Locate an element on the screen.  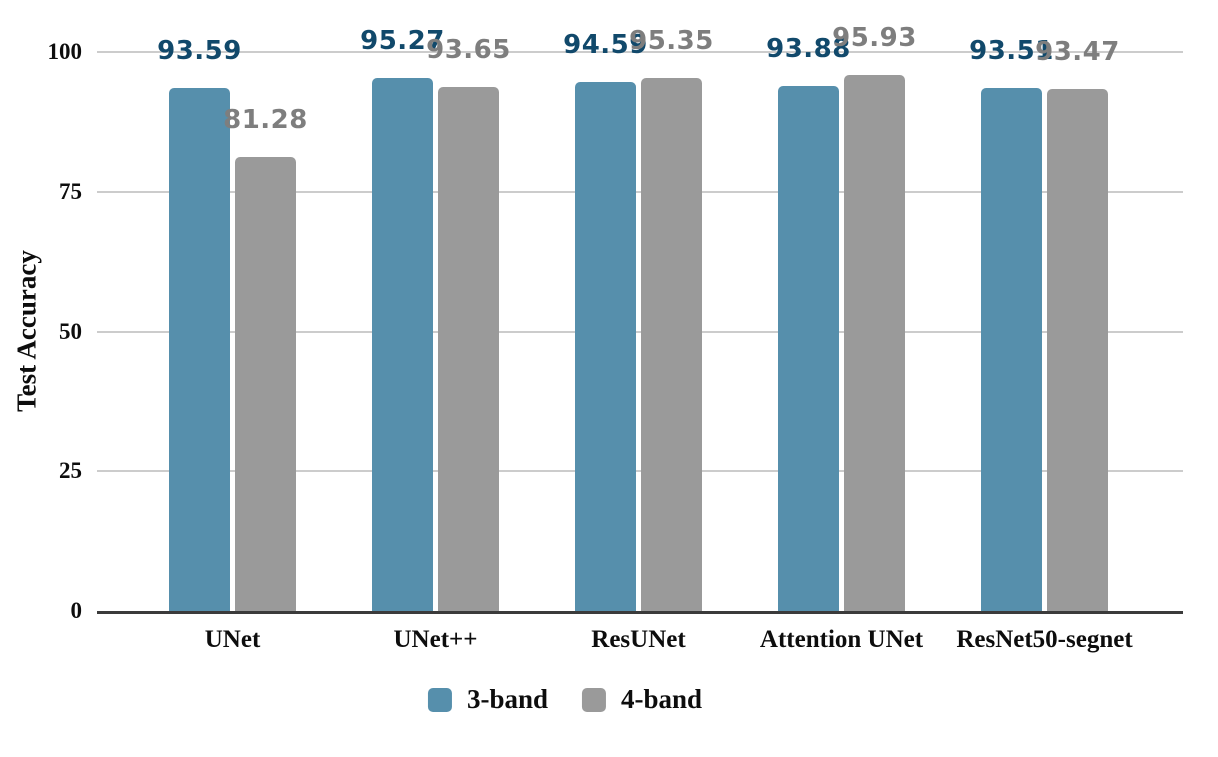
x-axis-label-attention-unet: Attention UNet is located at coordinates (841, 639).